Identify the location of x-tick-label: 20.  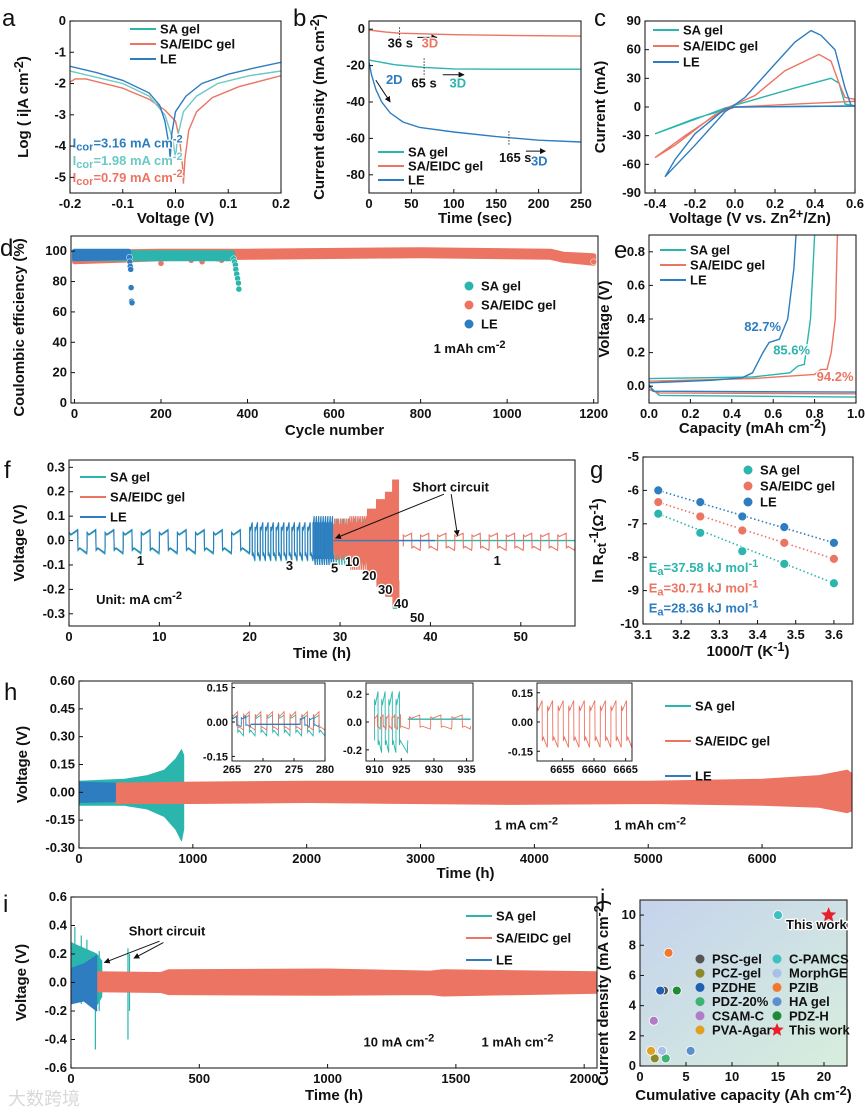
(824, 1076).